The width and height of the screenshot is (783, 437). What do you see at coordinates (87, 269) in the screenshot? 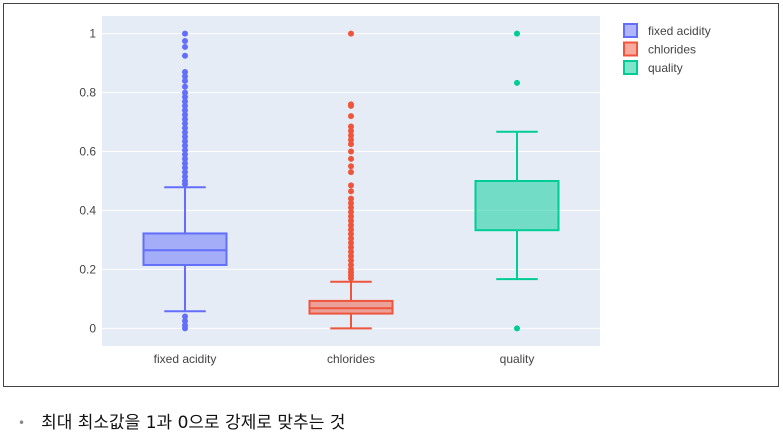
I see `y-tick-label: 0.2` at bounding box center [87, 269].